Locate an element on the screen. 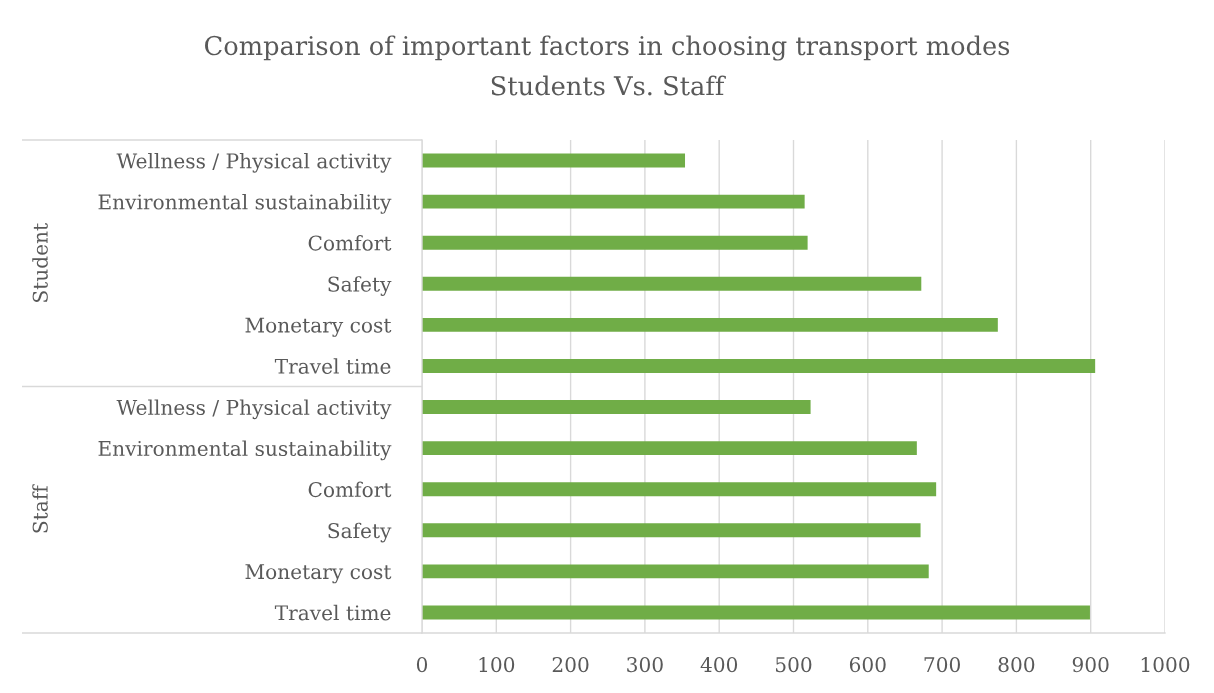 This screenshot has height=693, width=1214. x-tick-label: 500 is located at coordinates (793, 664).